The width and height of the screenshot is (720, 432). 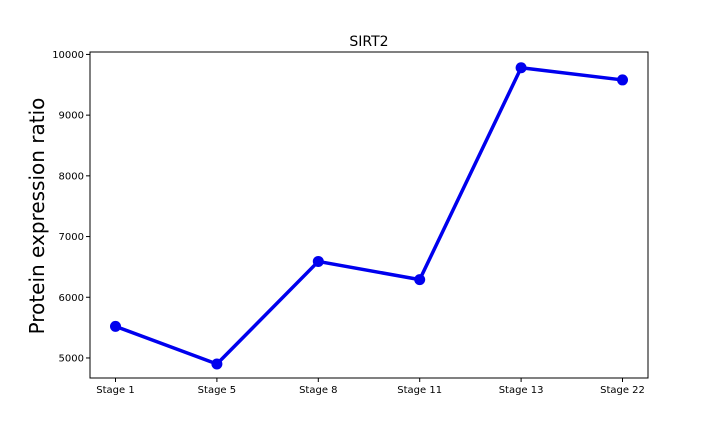 What do you see at coordinates (318, 390) in the screenshot?
I see `x-tick-label: Stage 8` at bounding box center [318, 390].